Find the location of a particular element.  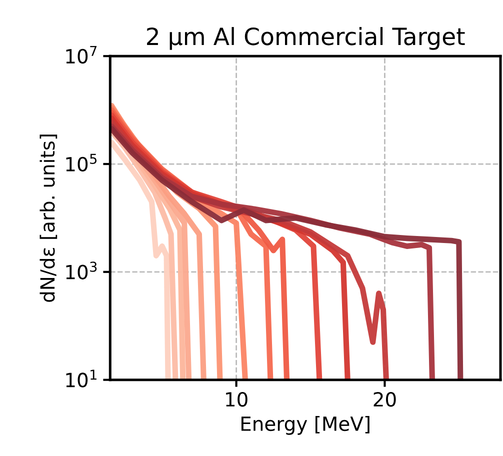

x-axis-title: Energy [MeV] is located at coordinates (305, 425).